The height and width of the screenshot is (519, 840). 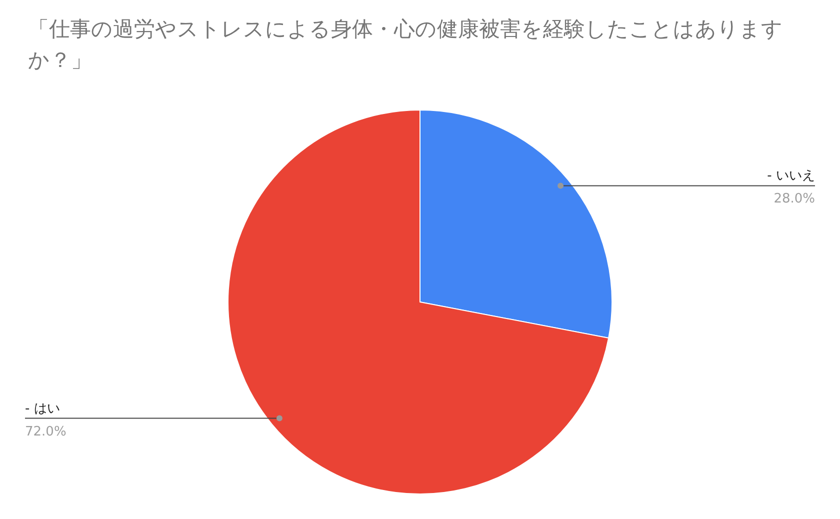 I want to click on slice-label: - はい, so click(x=42, y=408).